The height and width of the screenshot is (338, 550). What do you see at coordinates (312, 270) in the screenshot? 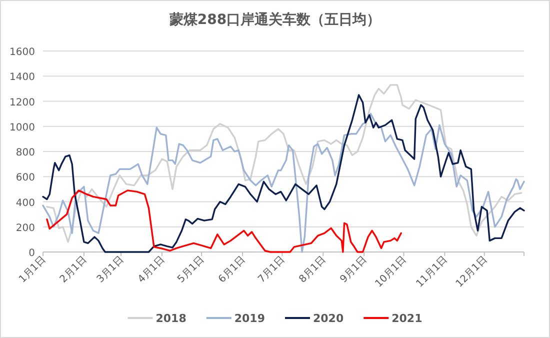
I see `x-tick-label: 8月1日` at bounding box center [312, 270].